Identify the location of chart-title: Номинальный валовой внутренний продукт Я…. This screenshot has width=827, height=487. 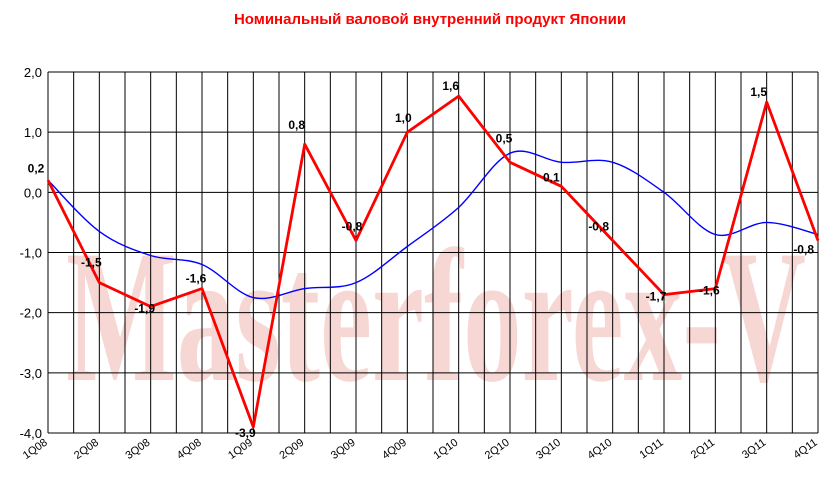
(430, 19).